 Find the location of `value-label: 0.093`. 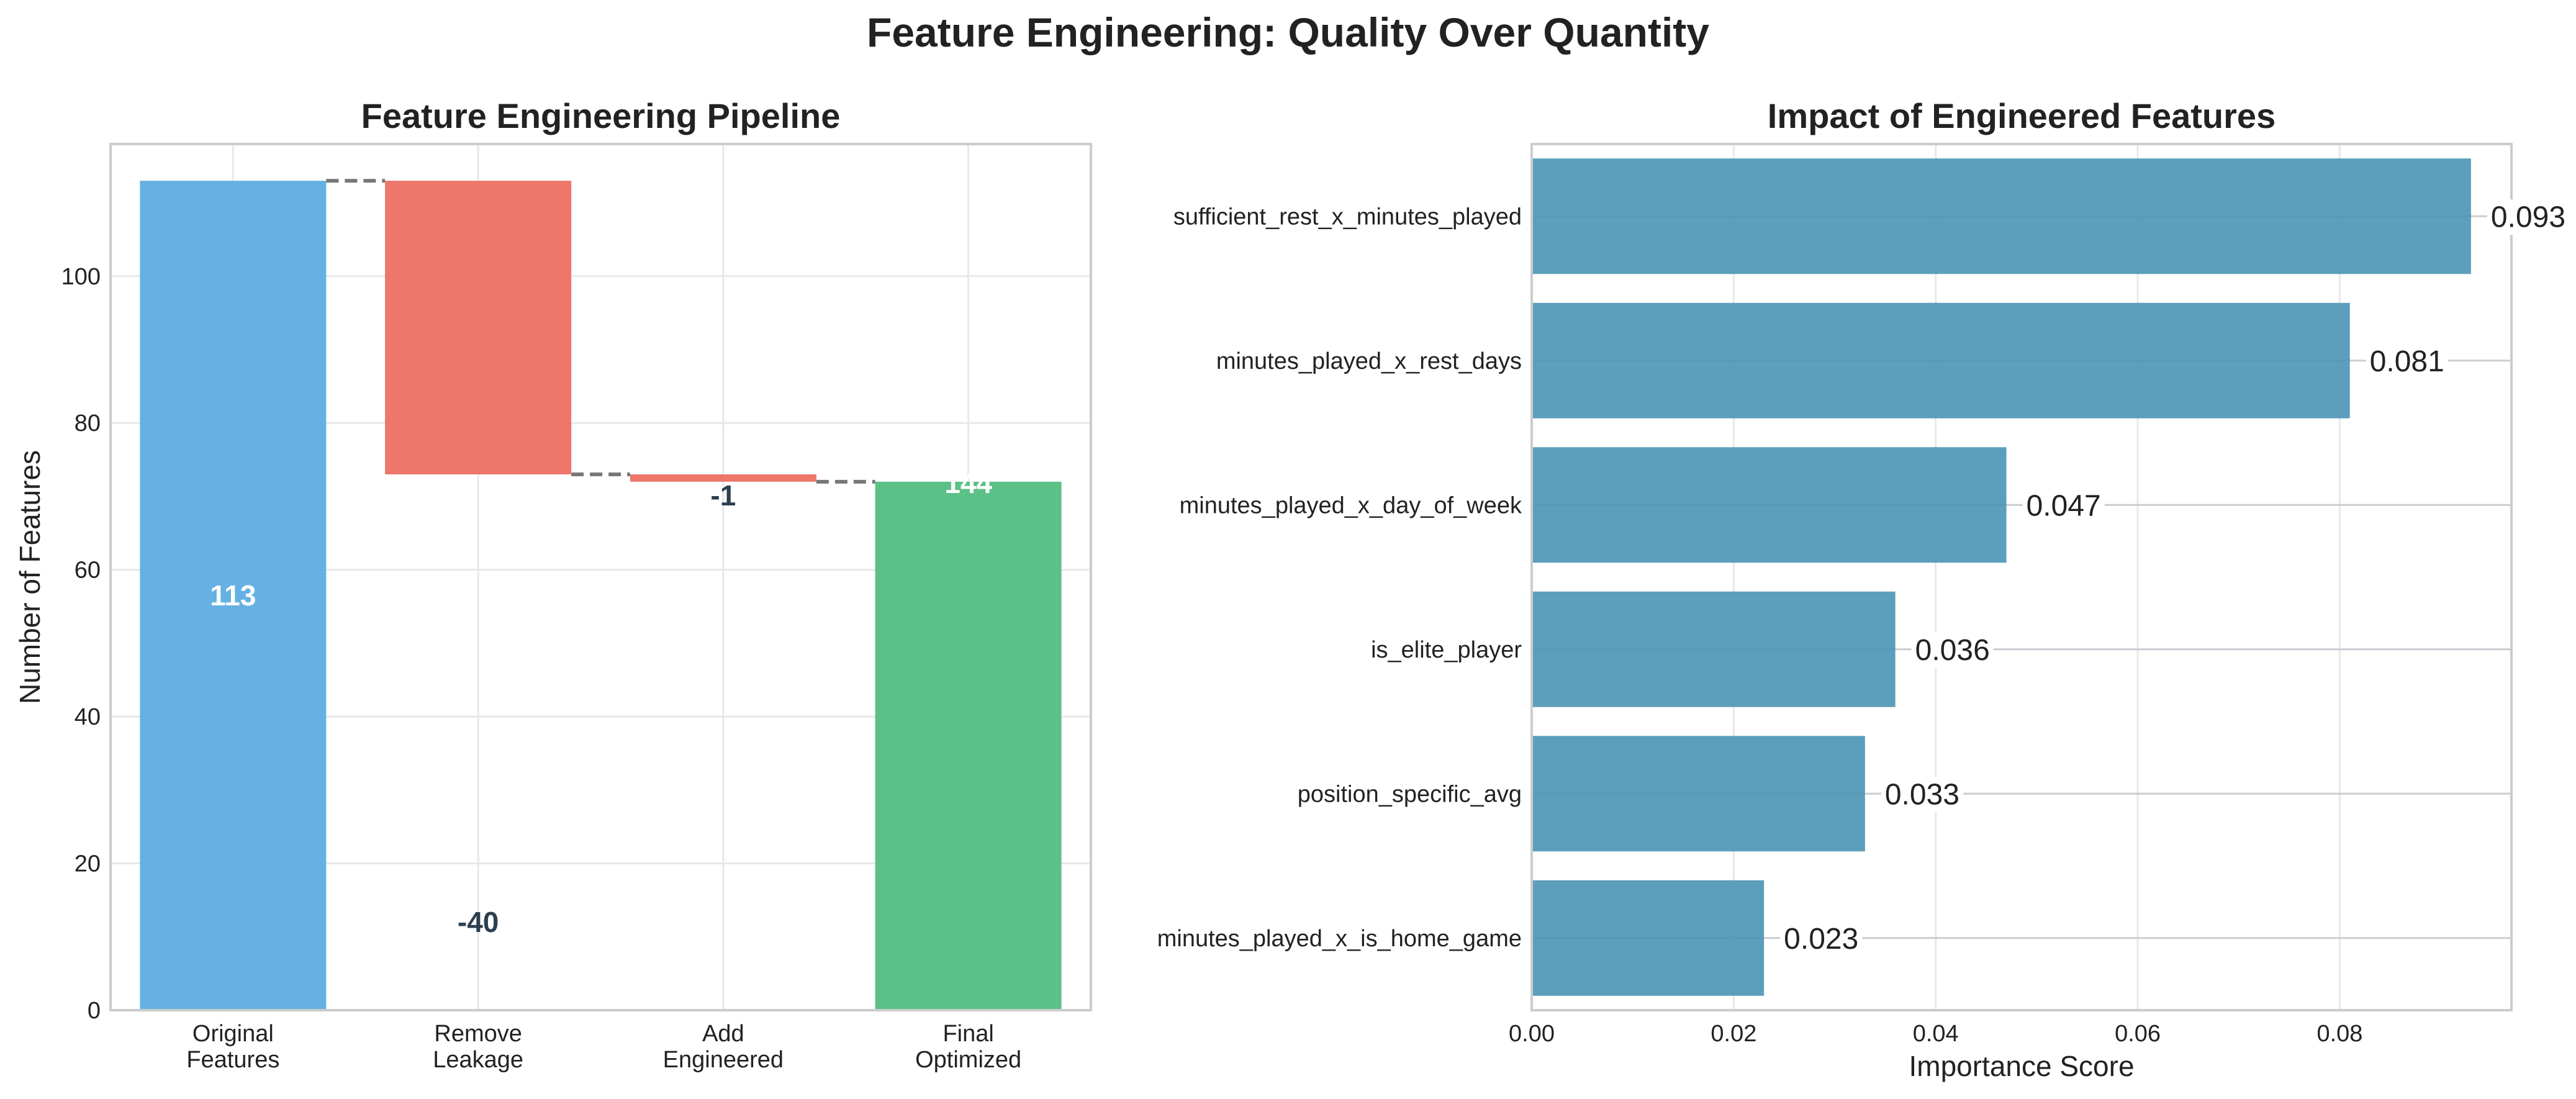

value-label: 0.093 is located at coordinates (2528, 217).